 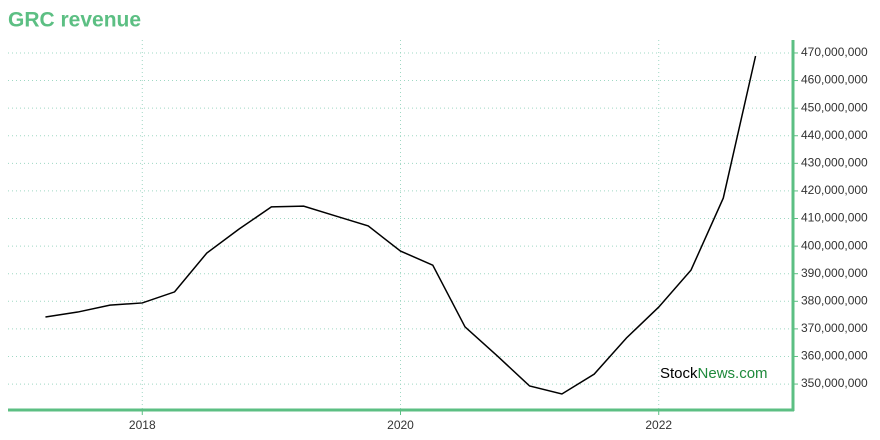 What do you see at coordinates (834, 356) in the screenshot?
I see `y-tick-label: 360,000,000` at bounding box center [834, 356].